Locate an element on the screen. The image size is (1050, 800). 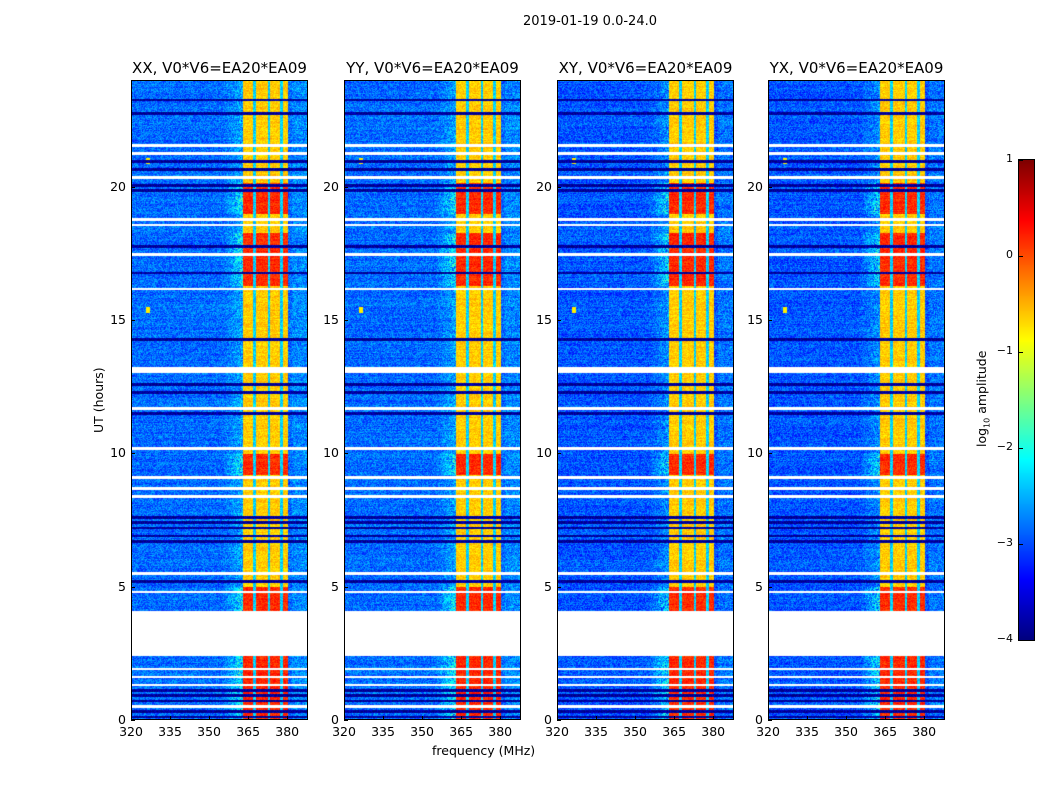
panel-title: YY, V0*V6=EA20*EA09 is located at coordinates (432, 68).